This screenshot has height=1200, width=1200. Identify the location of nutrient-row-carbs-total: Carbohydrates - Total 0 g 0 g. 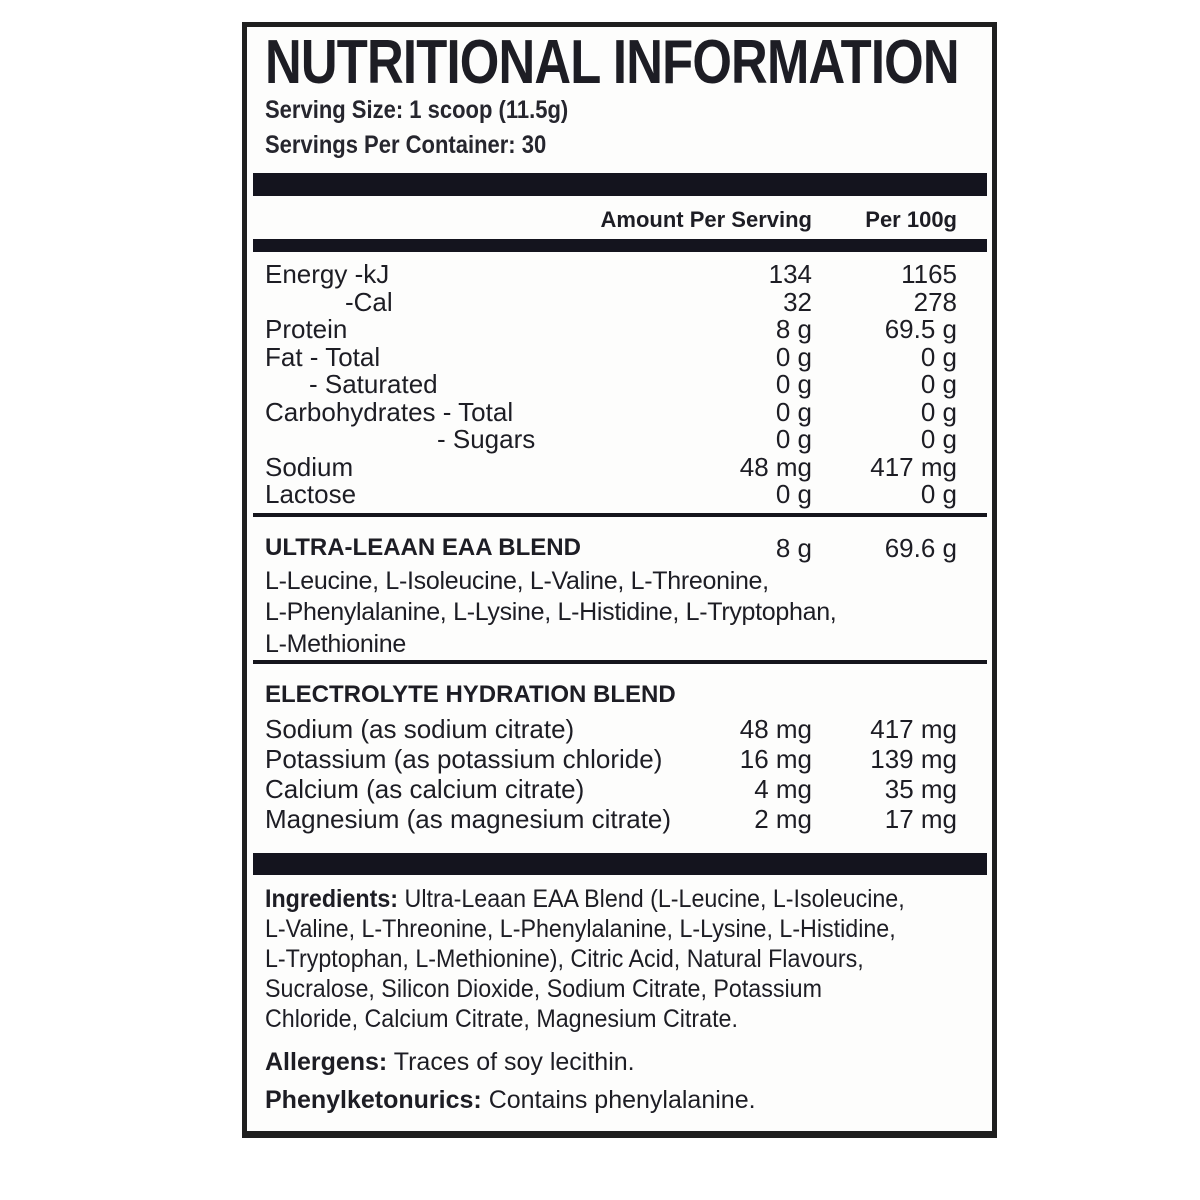
(611, 411).